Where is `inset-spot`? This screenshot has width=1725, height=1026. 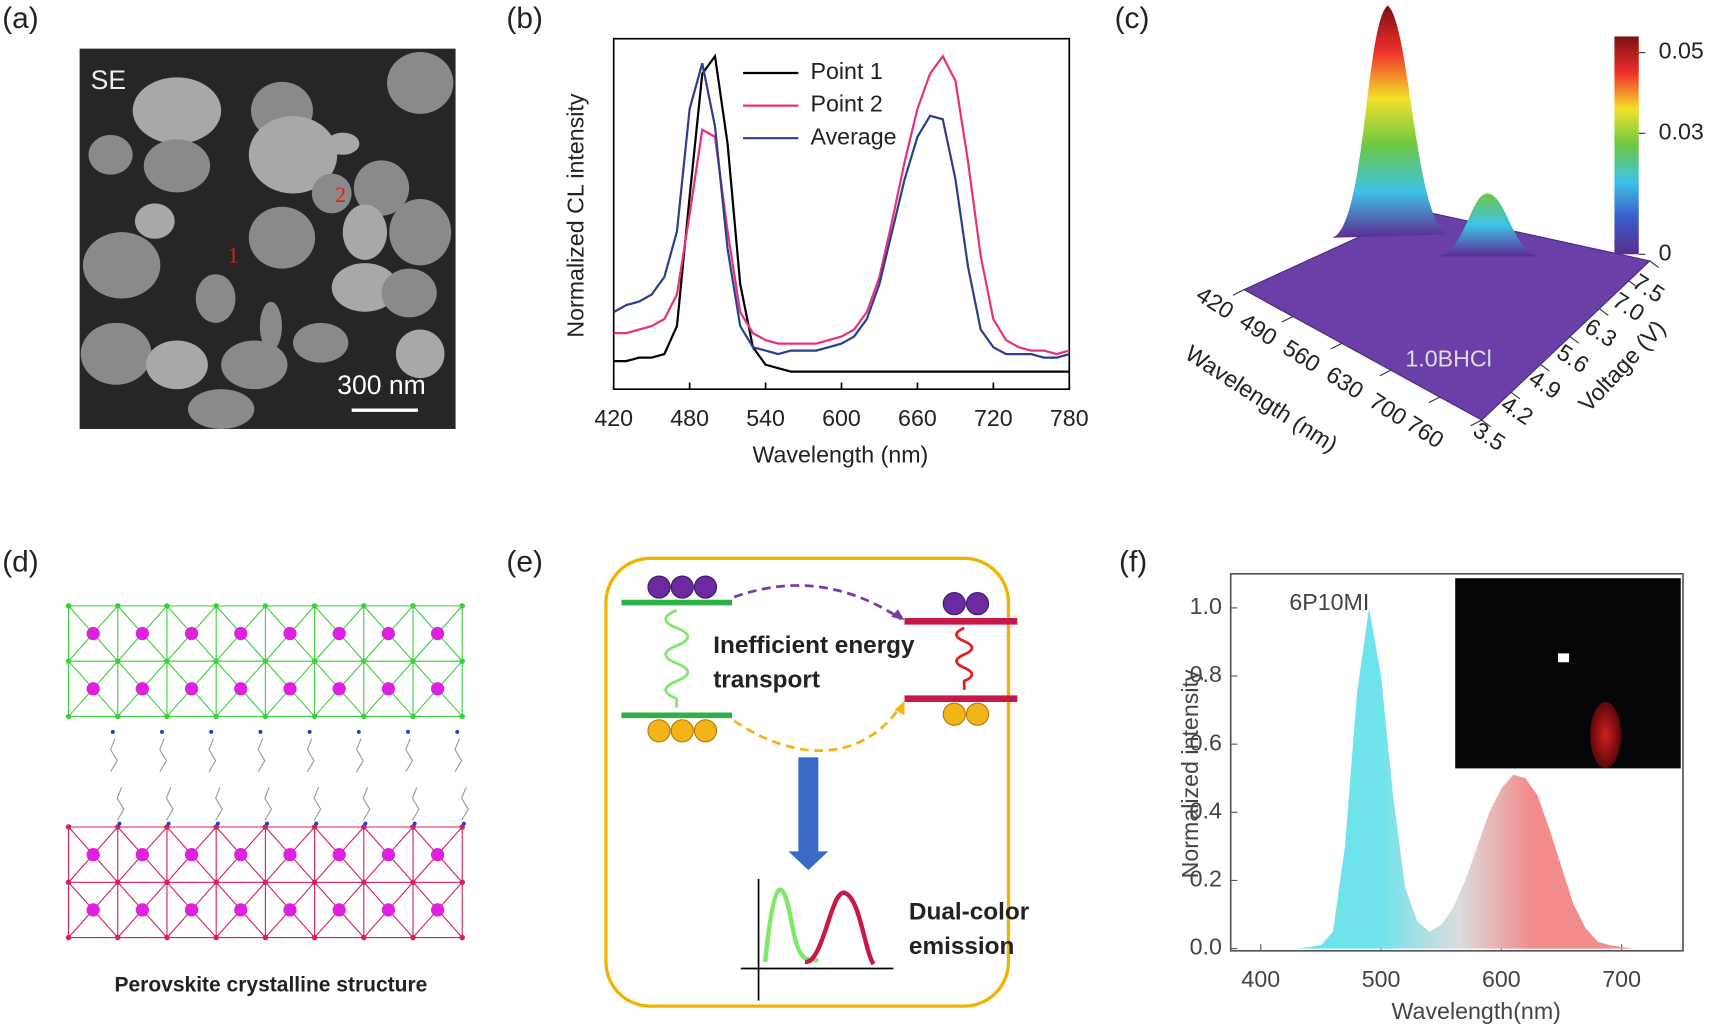
inset-spot is located at coordinates (1564, 658).